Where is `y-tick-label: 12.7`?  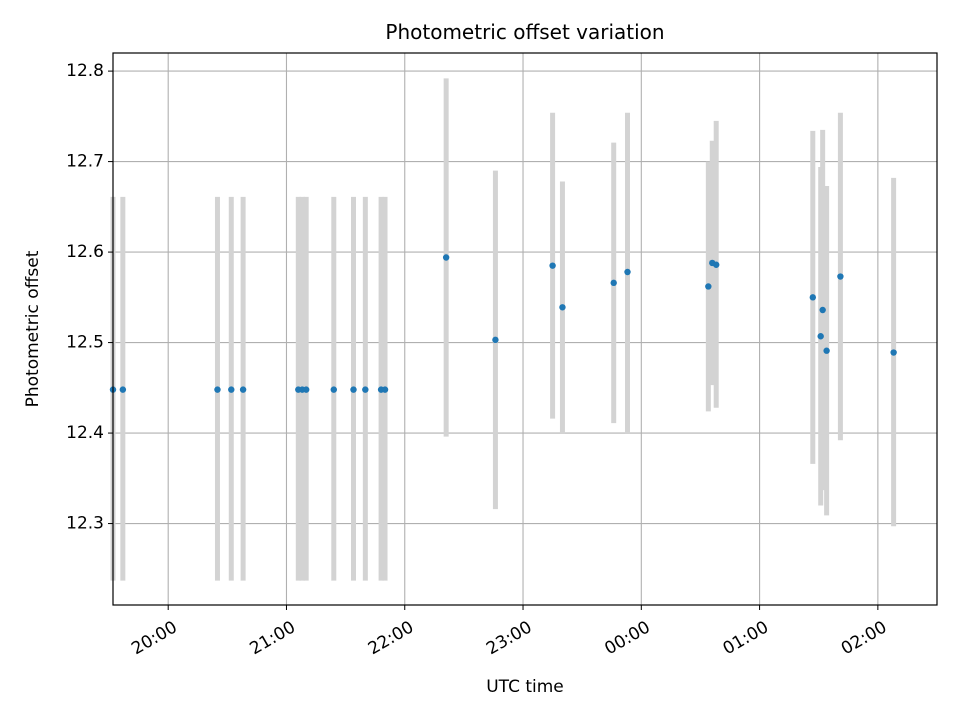 y-tick-label: 12.7 is located at coordinates (85, 162).